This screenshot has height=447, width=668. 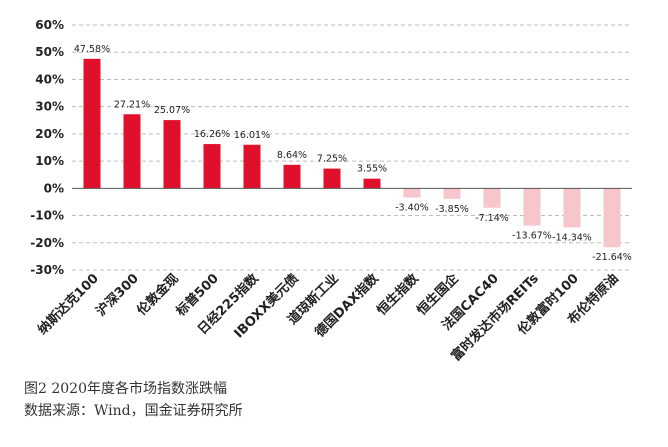 What do you see at coordinates (452, 209) in the screenshot?
I see `data-label: -3.85%` at bounding box center [452, 209].